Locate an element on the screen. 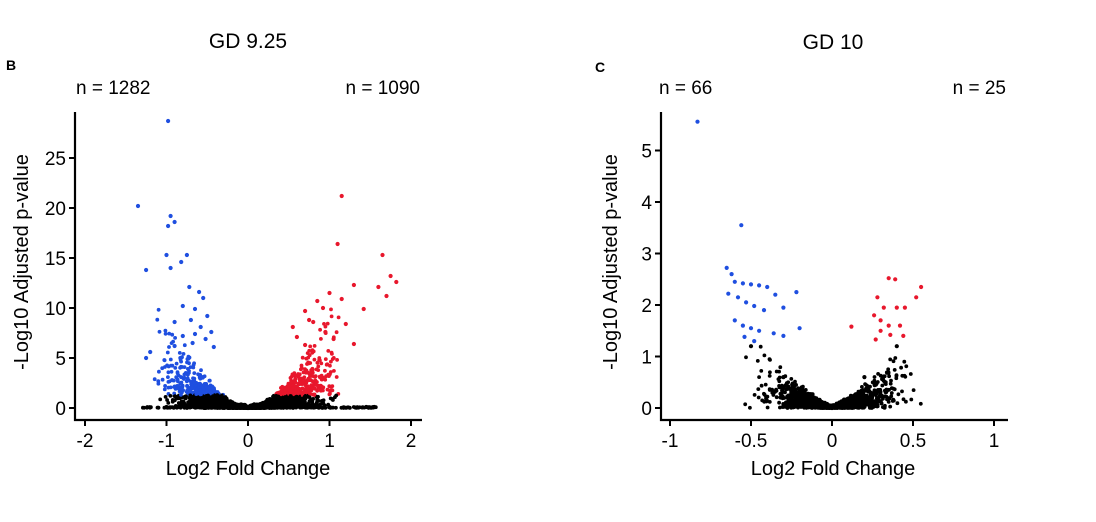  x-tick-label: 2 is located at coordinates (411, 441).